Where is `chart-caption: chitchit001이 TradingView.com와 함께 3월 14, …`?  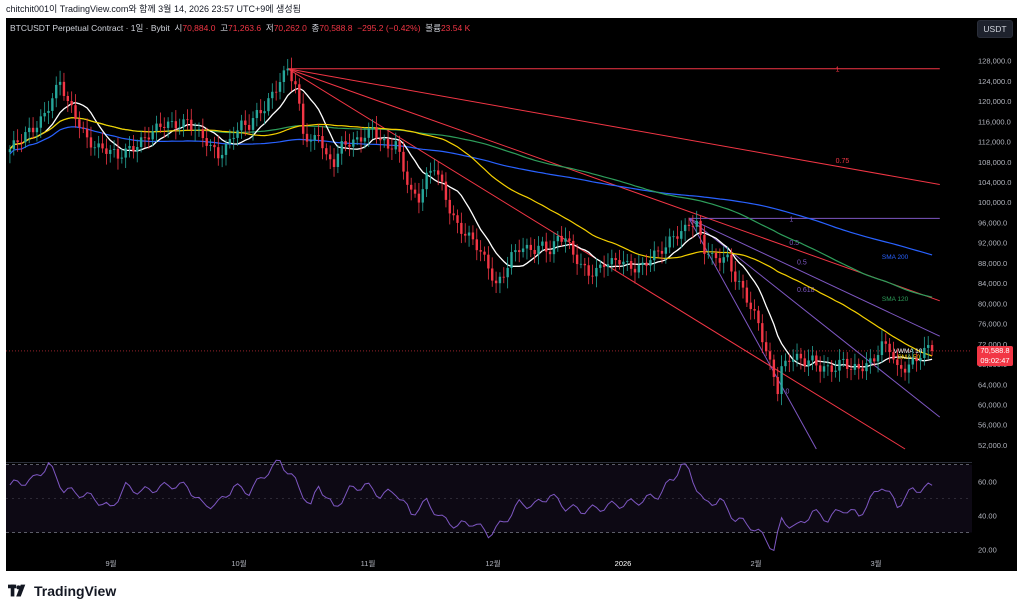
chart-caption: chitchit001이 TradingView.com와 함께 3월 14, … is located at coordinates (153, 9).